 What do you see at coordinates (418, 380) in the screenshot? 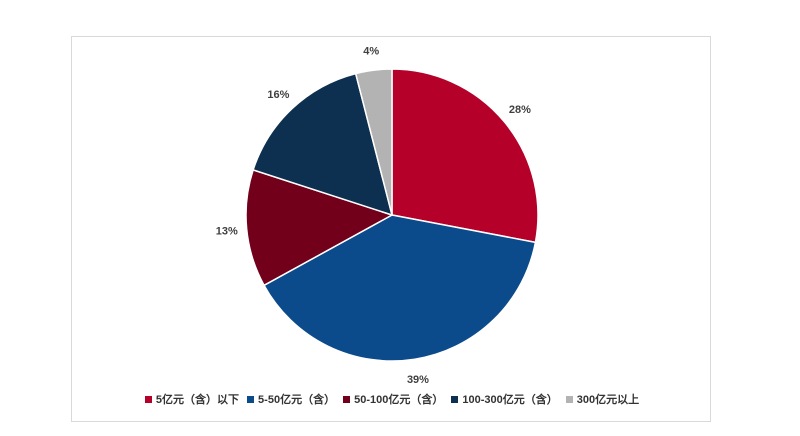
I see `slice-data-label-1: 39%` at bounding box center [418, 380].